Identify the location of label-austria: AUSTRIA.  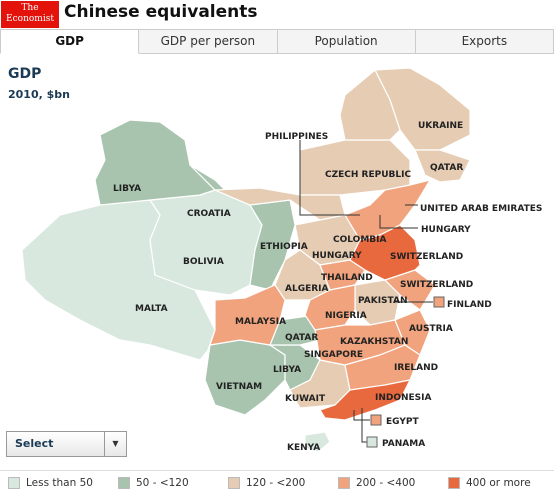
(431, 329).